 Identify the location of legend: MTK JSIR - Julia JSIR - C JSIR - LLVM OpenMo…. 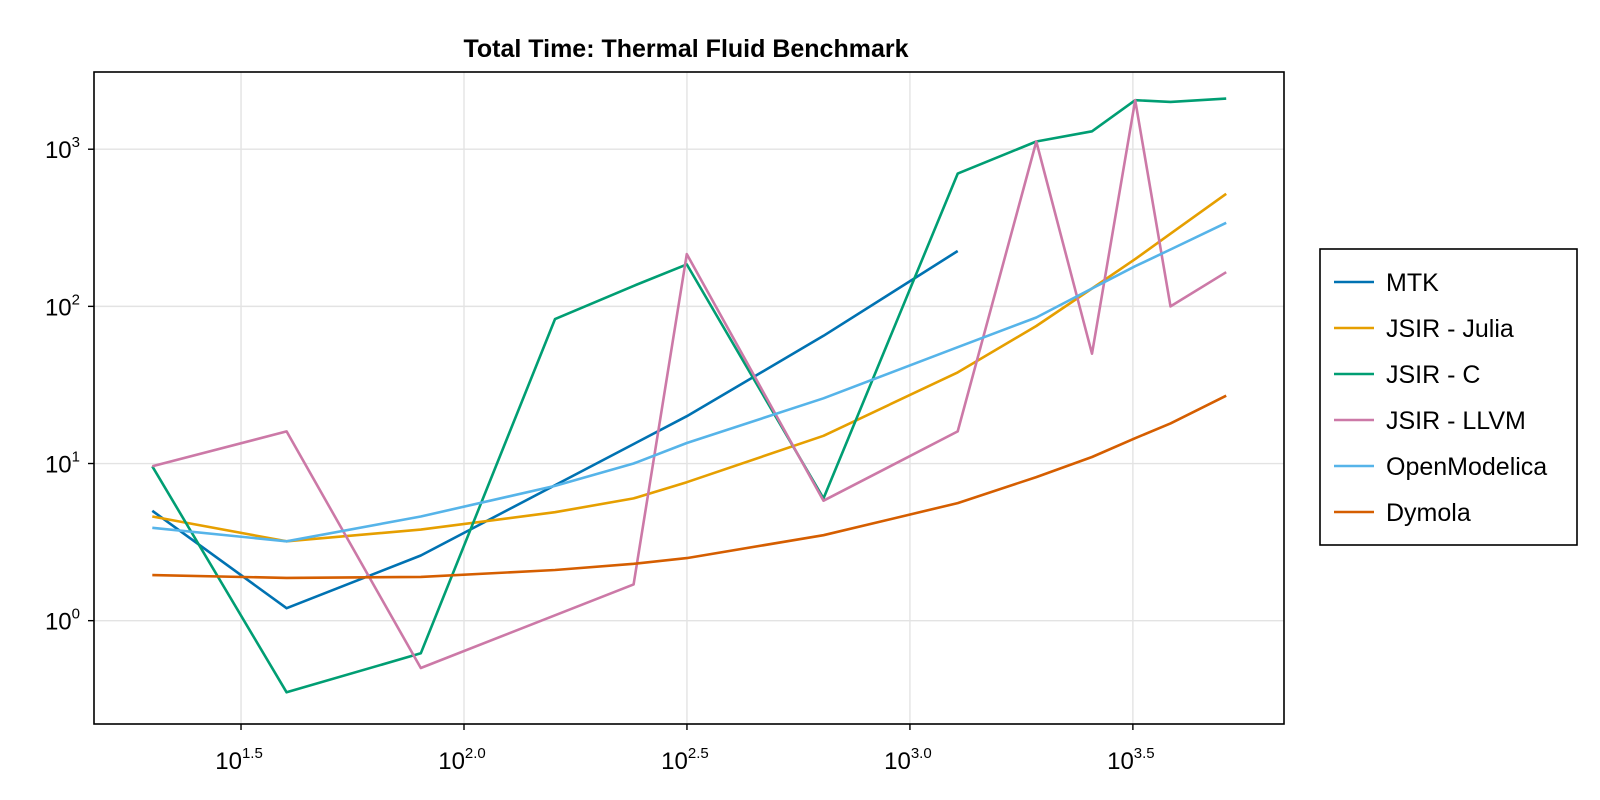
(1448, 397).